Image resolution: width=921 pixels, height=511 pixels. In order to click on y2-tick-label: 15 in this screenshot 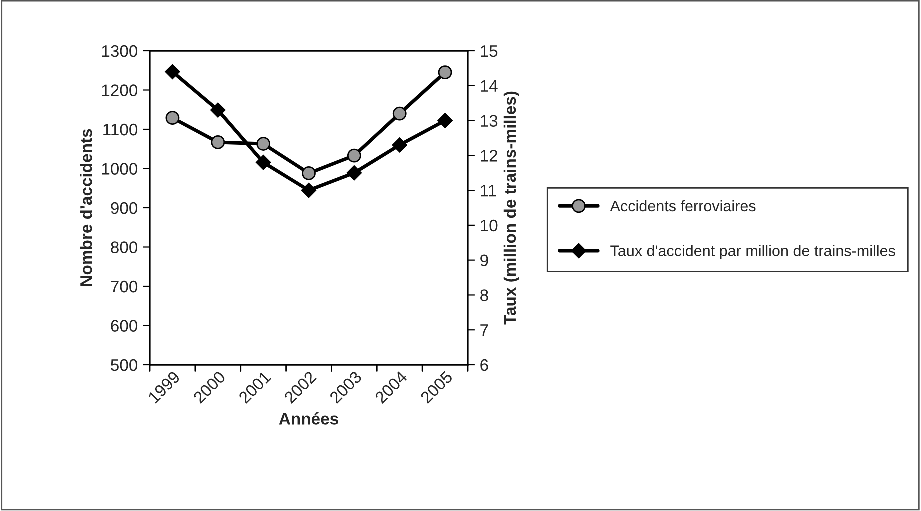, I will do `click(489, 52)`.